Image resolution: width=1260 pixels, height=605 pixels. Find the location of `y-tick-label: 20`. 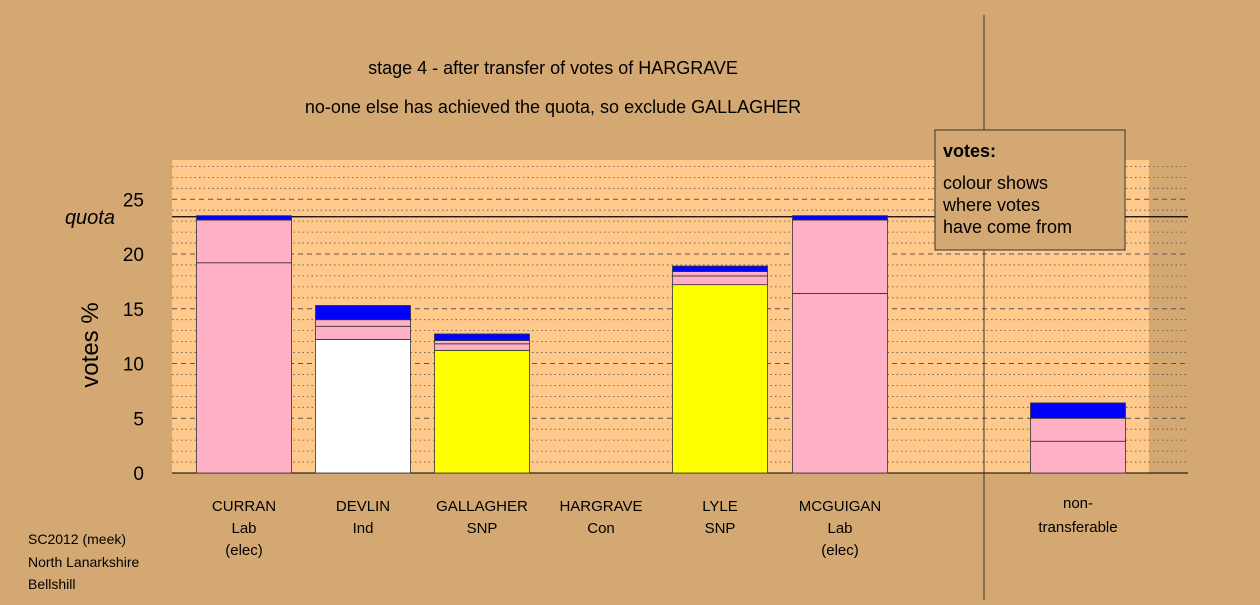

y-tick-label: 20 is located at coordinates (133, 255).